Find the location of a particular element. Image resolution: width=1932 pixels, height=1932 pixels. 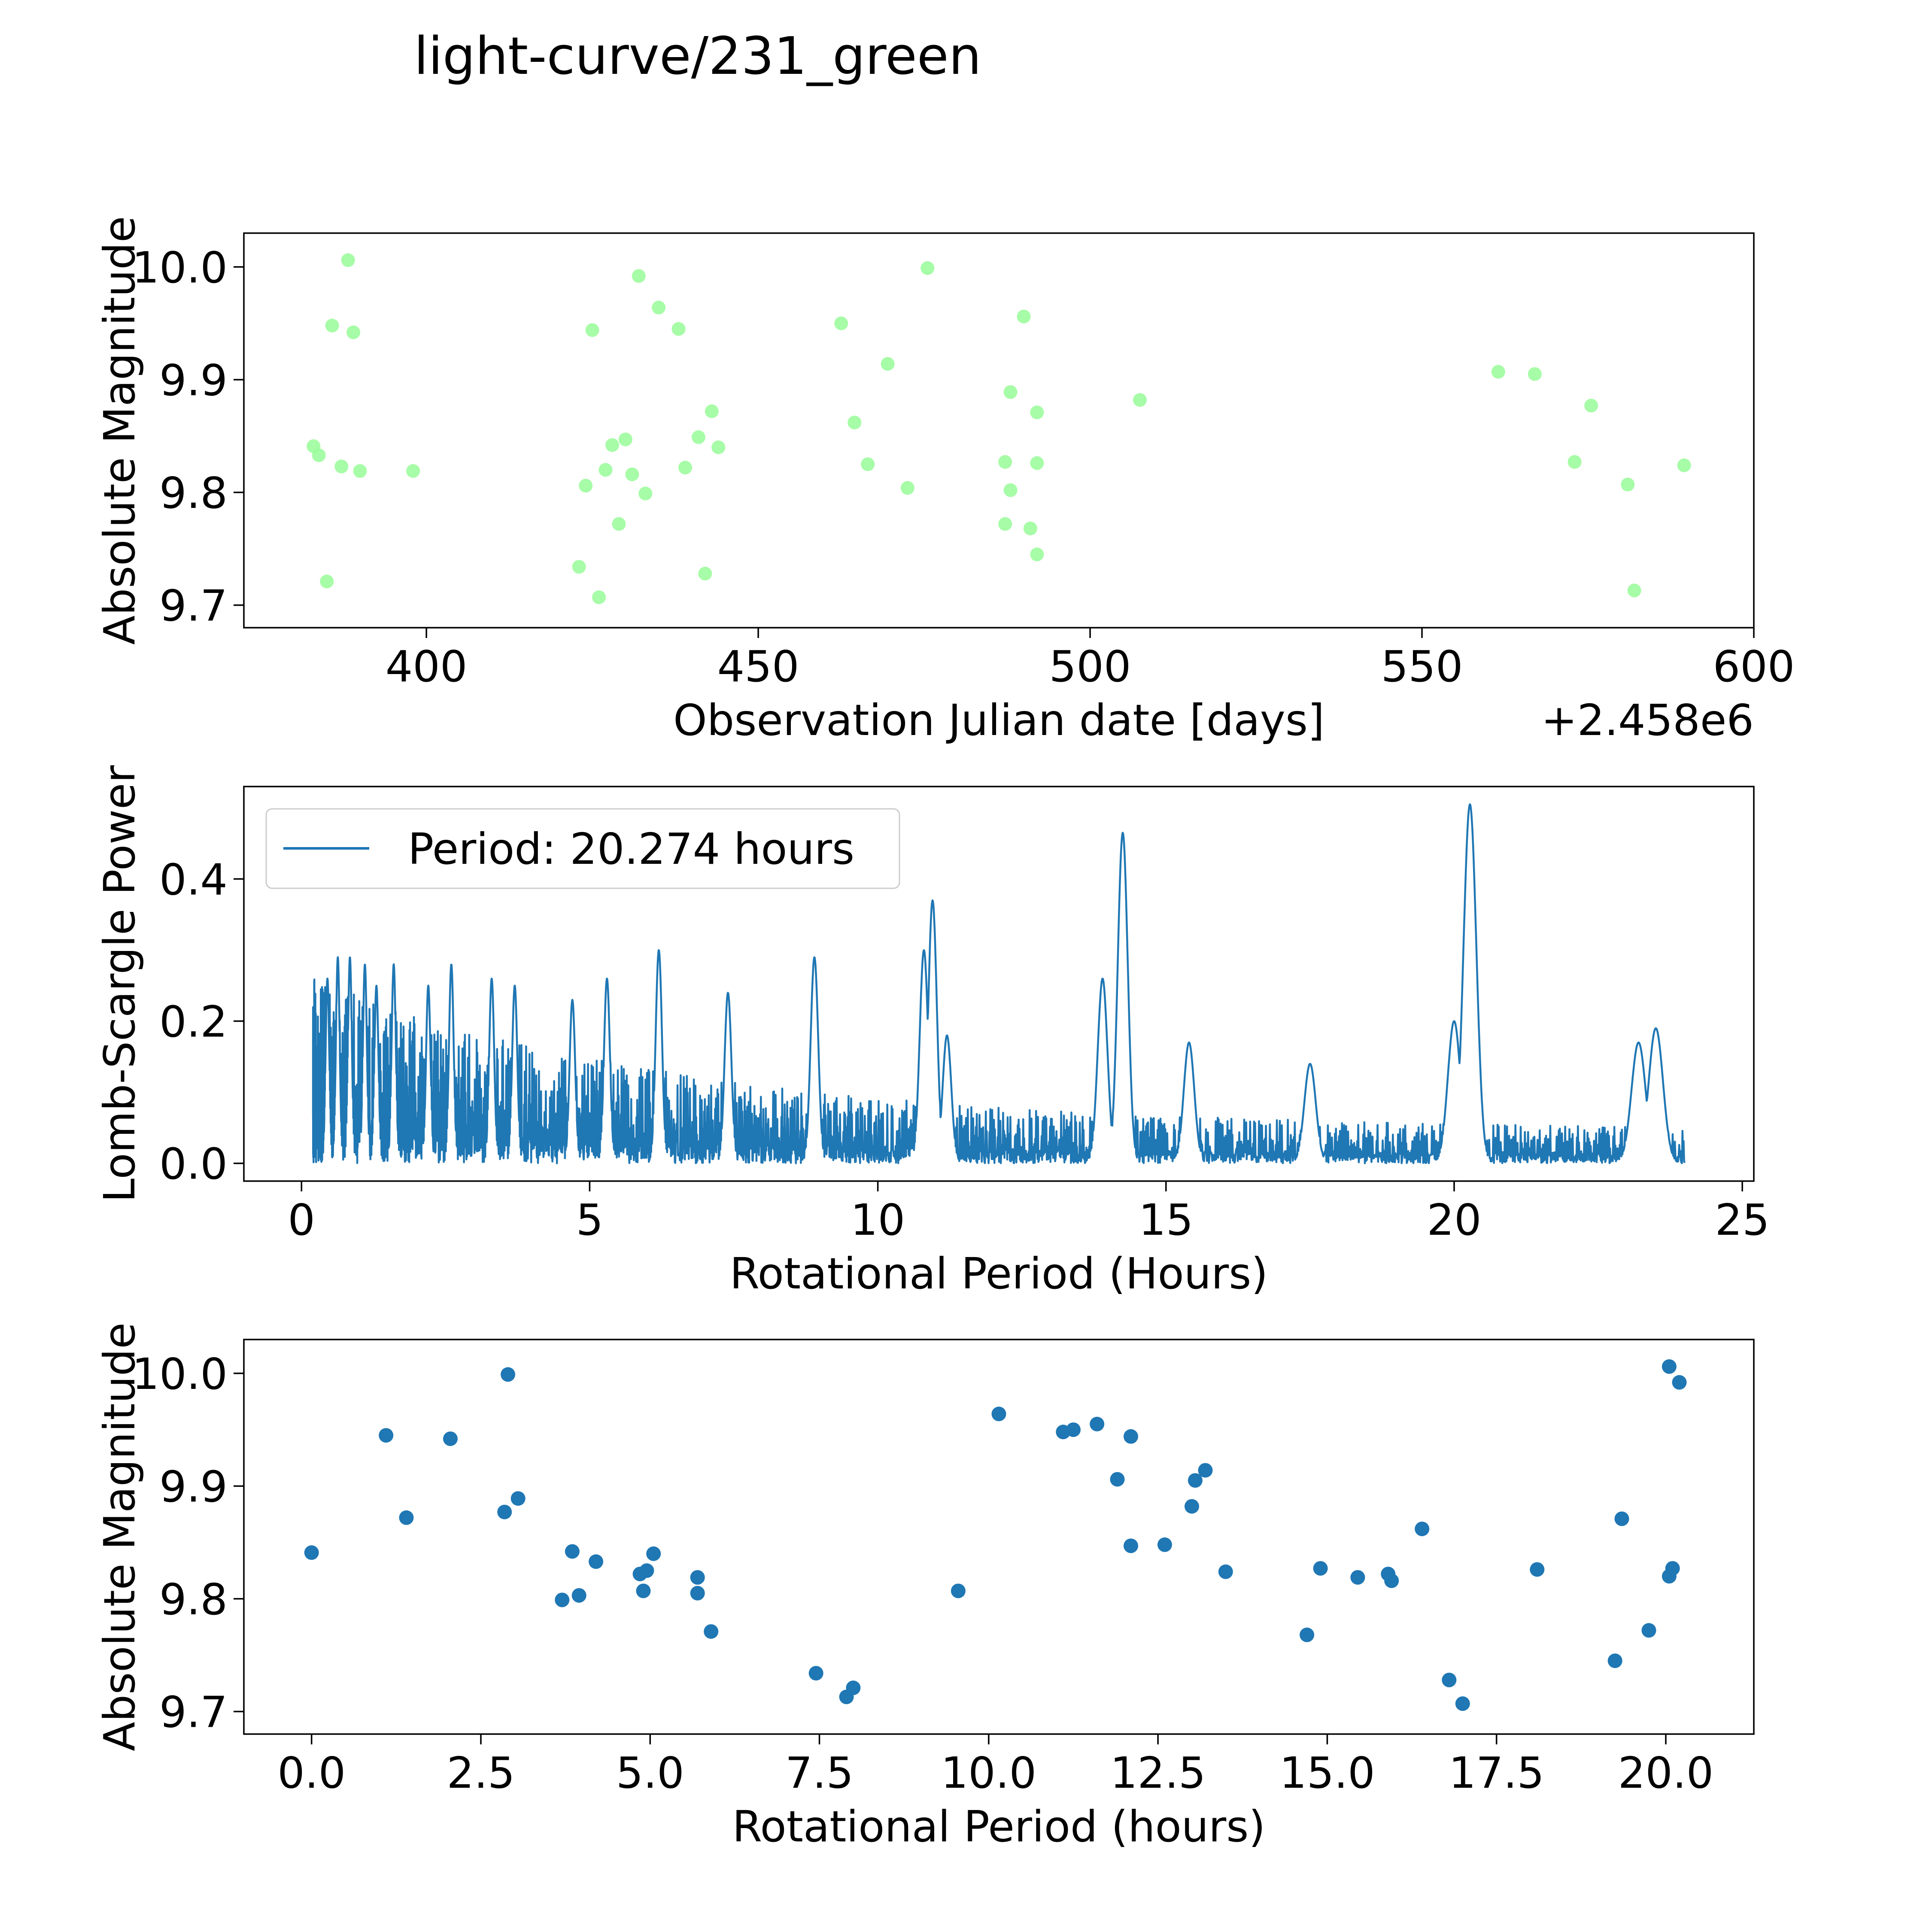

y-tick-label: 0.2 is located at coordinates (193, 1021).